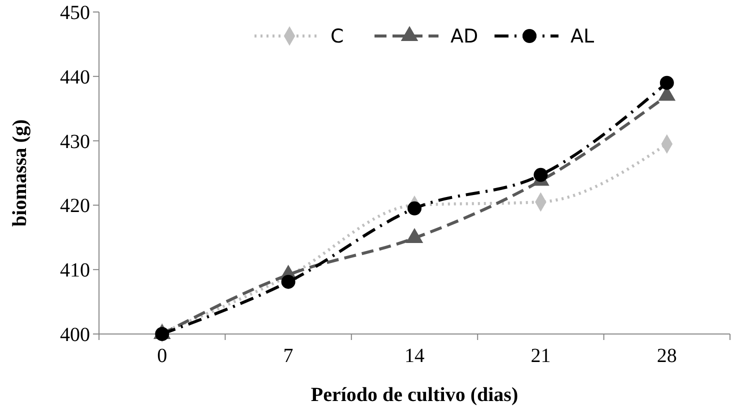 Image resolution: width=737 pixels, height=409 pixels. Describe the element at coordinates (75, 77) in the screenshot. I see `y-tick-label: 440` at that location.